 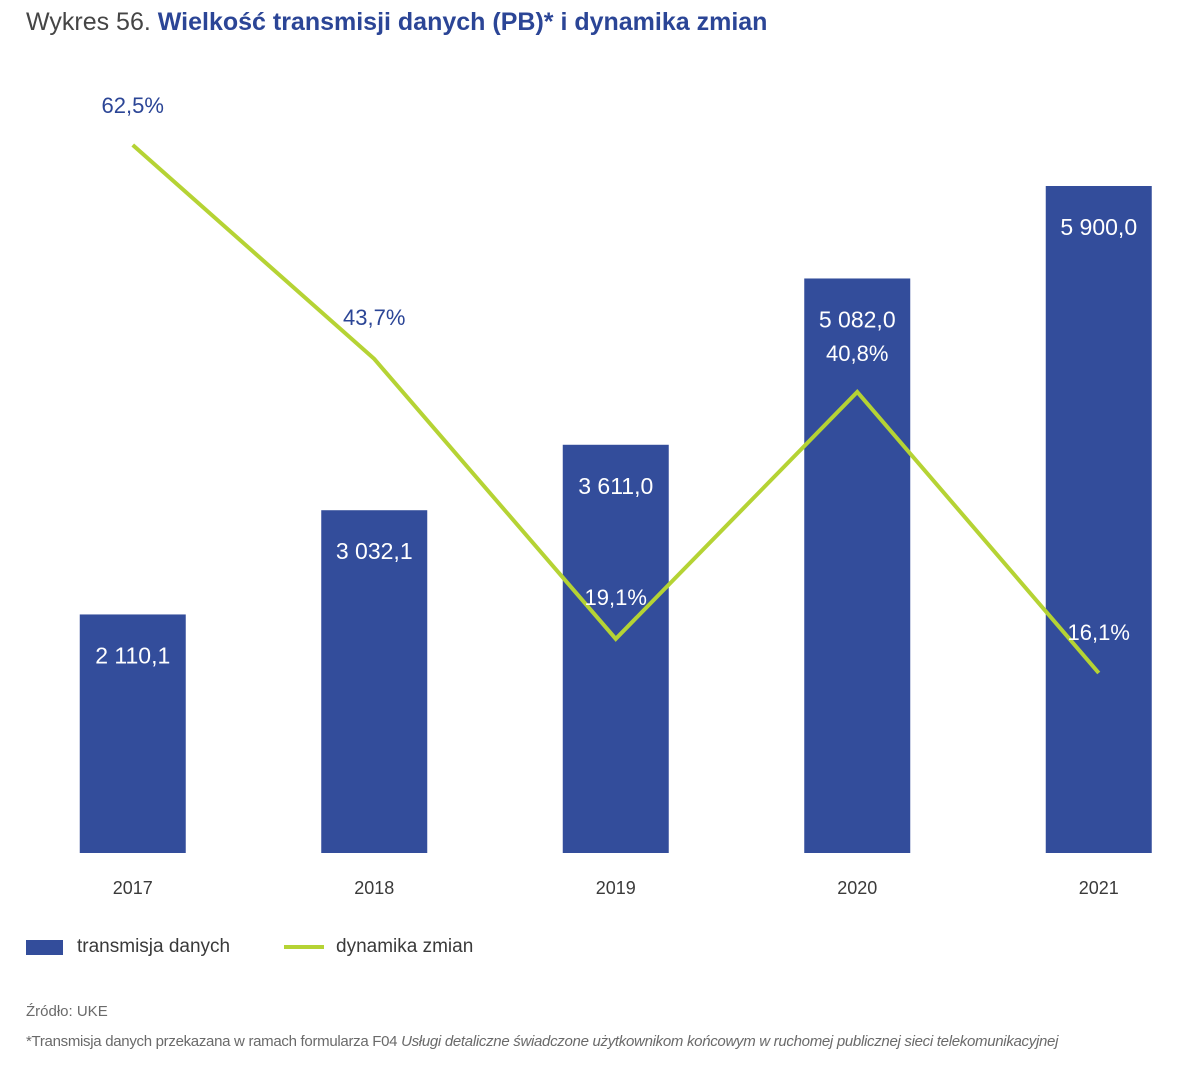 What do you see at coordinates (132, 655) in the screenshot?
I see `bar-label-2017: 2 110,1` at bounding box center [132, 655].